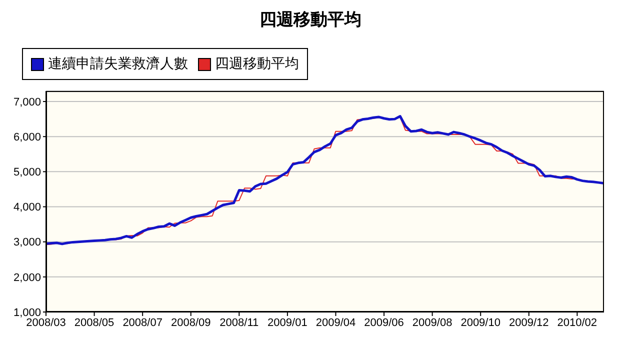 This screenshot has height=346, width=621. What do you see at coordinates (529, 322) in the screenshot?
I see `x-tick-label: 2009/12` at bounding box center [529, 322].